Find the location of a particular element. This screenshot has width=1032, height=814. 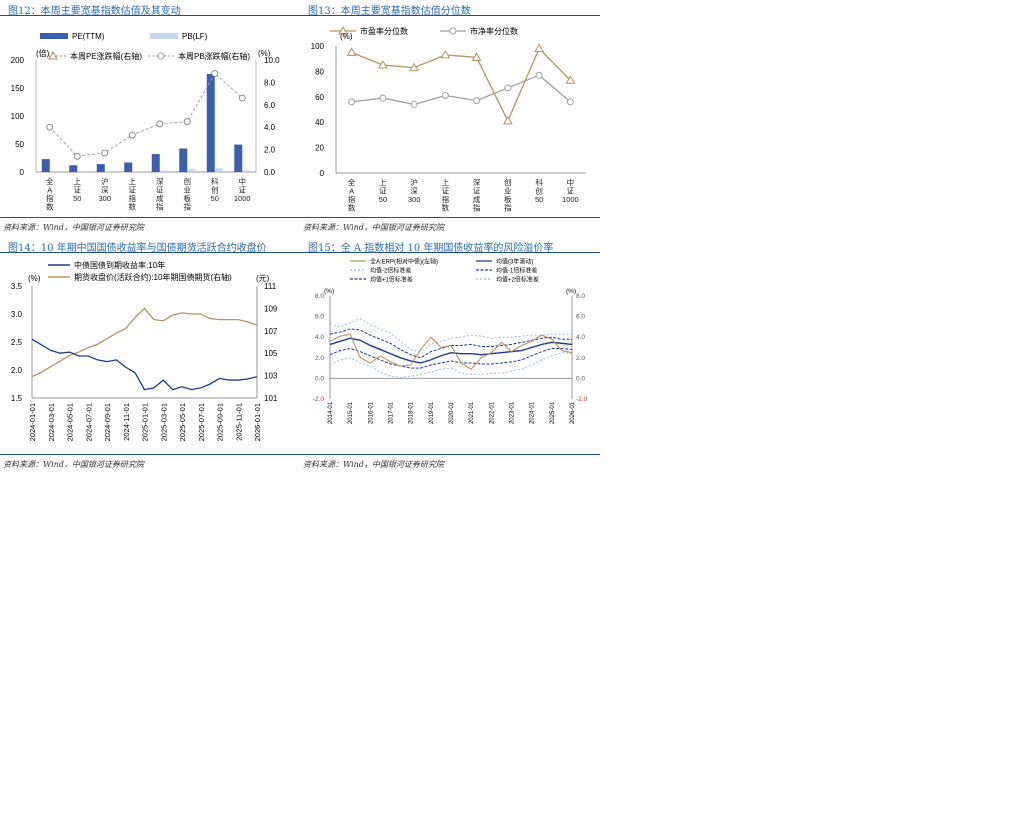

figure-12-bottom-rule is located at coordinates (150, 217).